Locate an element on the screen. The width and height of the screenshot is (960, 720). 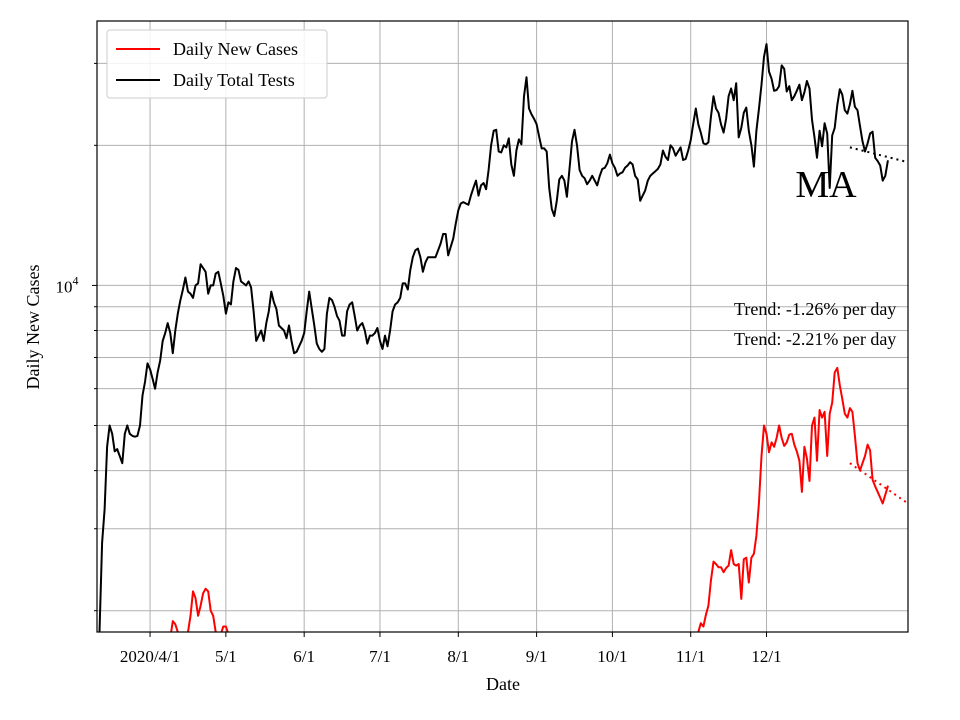
y-axis-label: Daily New Cases is located at coordinates (33, 327).